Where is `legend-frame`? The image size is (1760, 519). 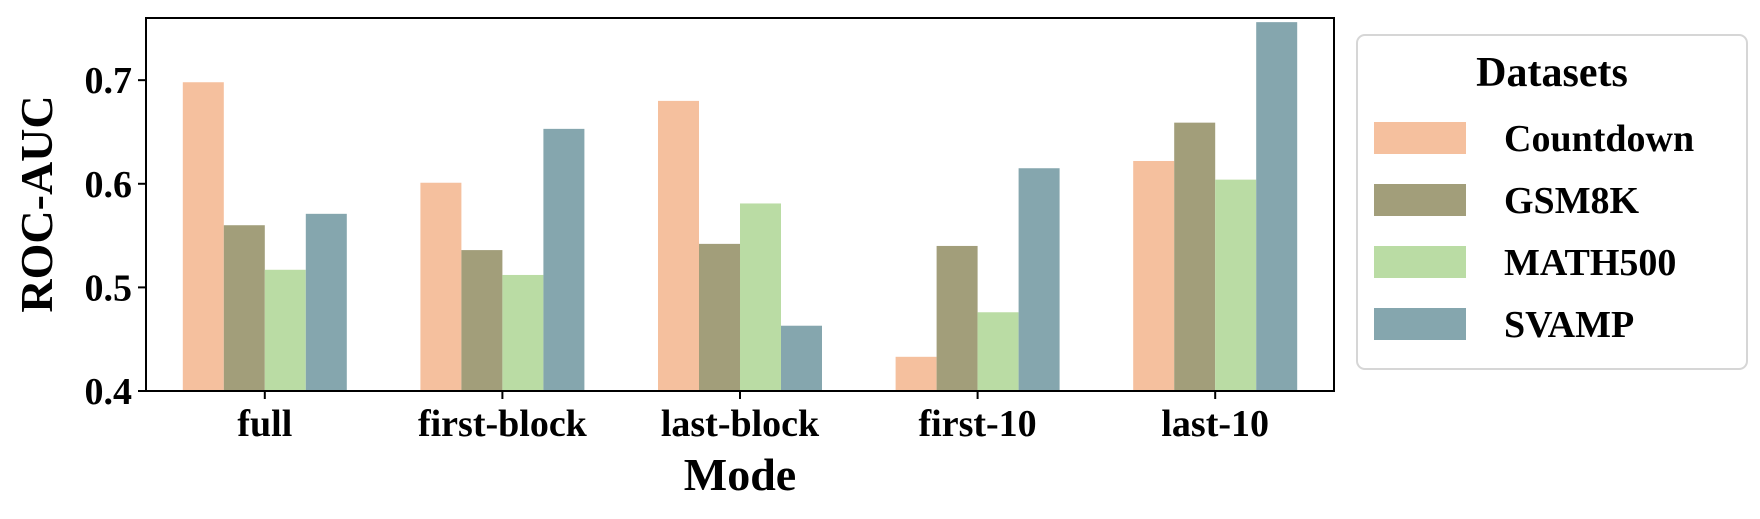
legend-frame is located at coordinates (1552, 202).